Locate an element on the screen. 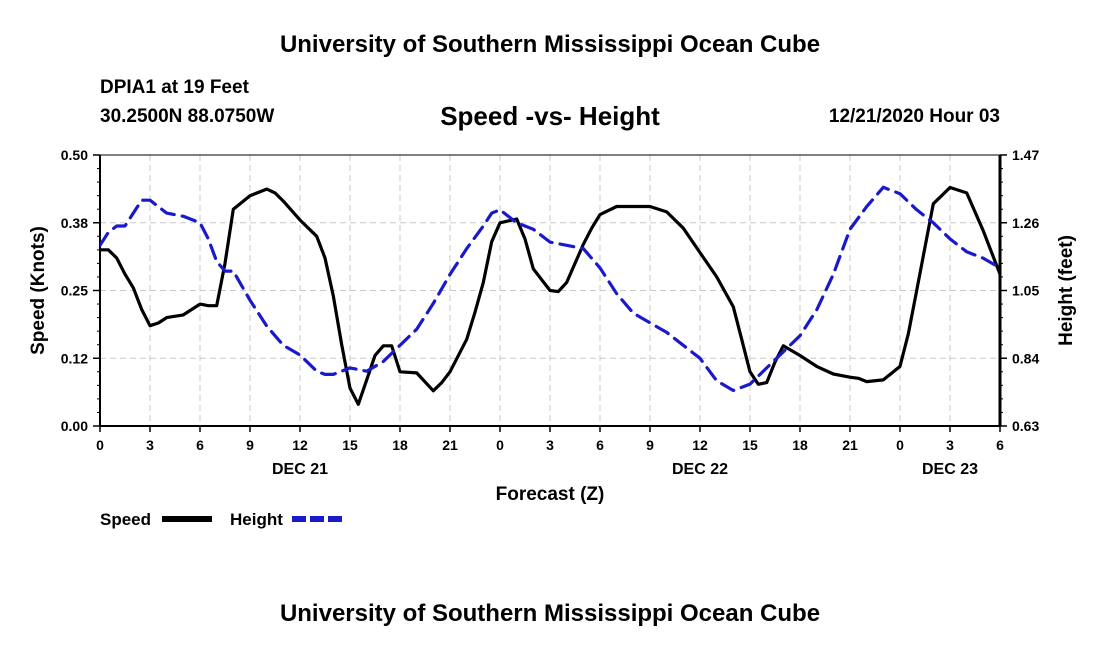  y2-tick-label: 1.26 is located at coordinates (1025, 223).